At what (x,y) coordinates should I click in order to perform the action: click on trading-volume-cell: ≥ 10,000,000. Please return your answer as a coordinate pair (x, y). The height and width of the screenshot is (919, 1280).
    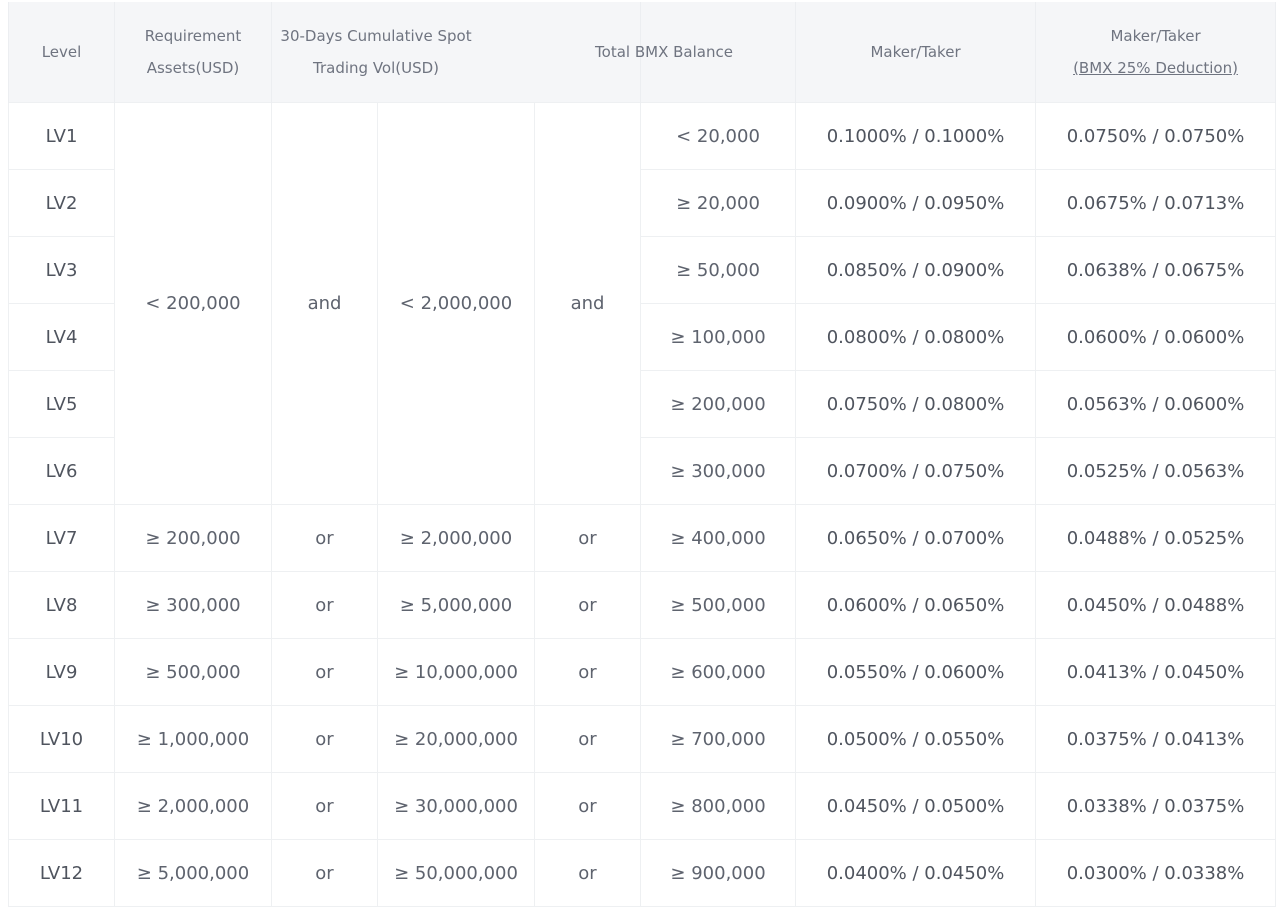
    Looking at the image, I should click on (456, 672).